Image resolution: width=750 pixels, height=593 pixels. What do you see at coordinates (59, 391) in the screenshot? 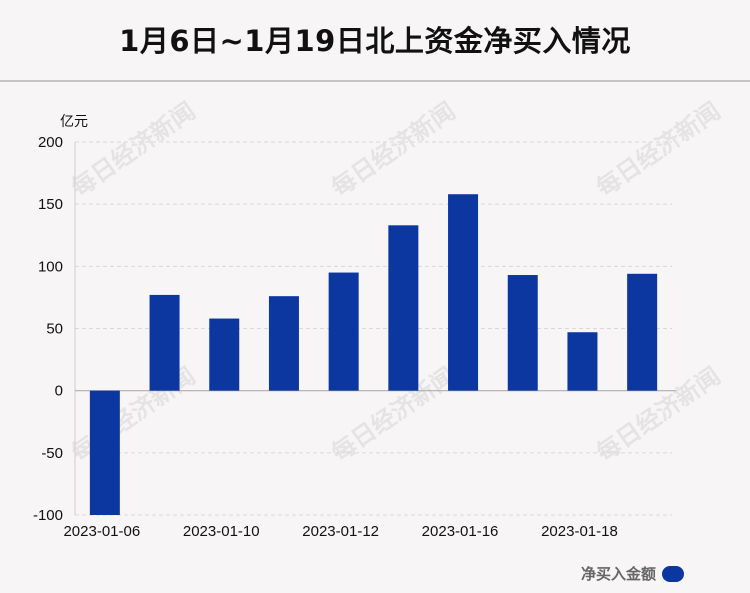
I see `y-tick-label: 0` at bounding box center [59, 391].